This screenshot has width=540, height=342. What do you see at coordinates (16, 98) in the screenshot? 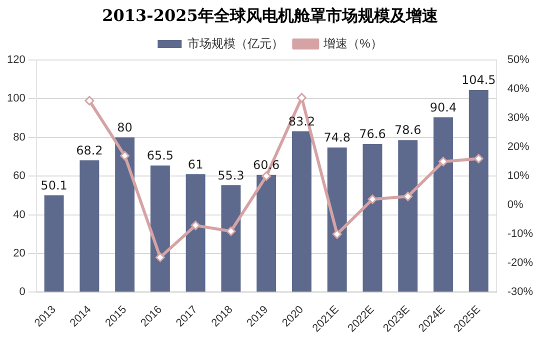
I see `y-tick-label: 100` at bounding box center [16, 98].